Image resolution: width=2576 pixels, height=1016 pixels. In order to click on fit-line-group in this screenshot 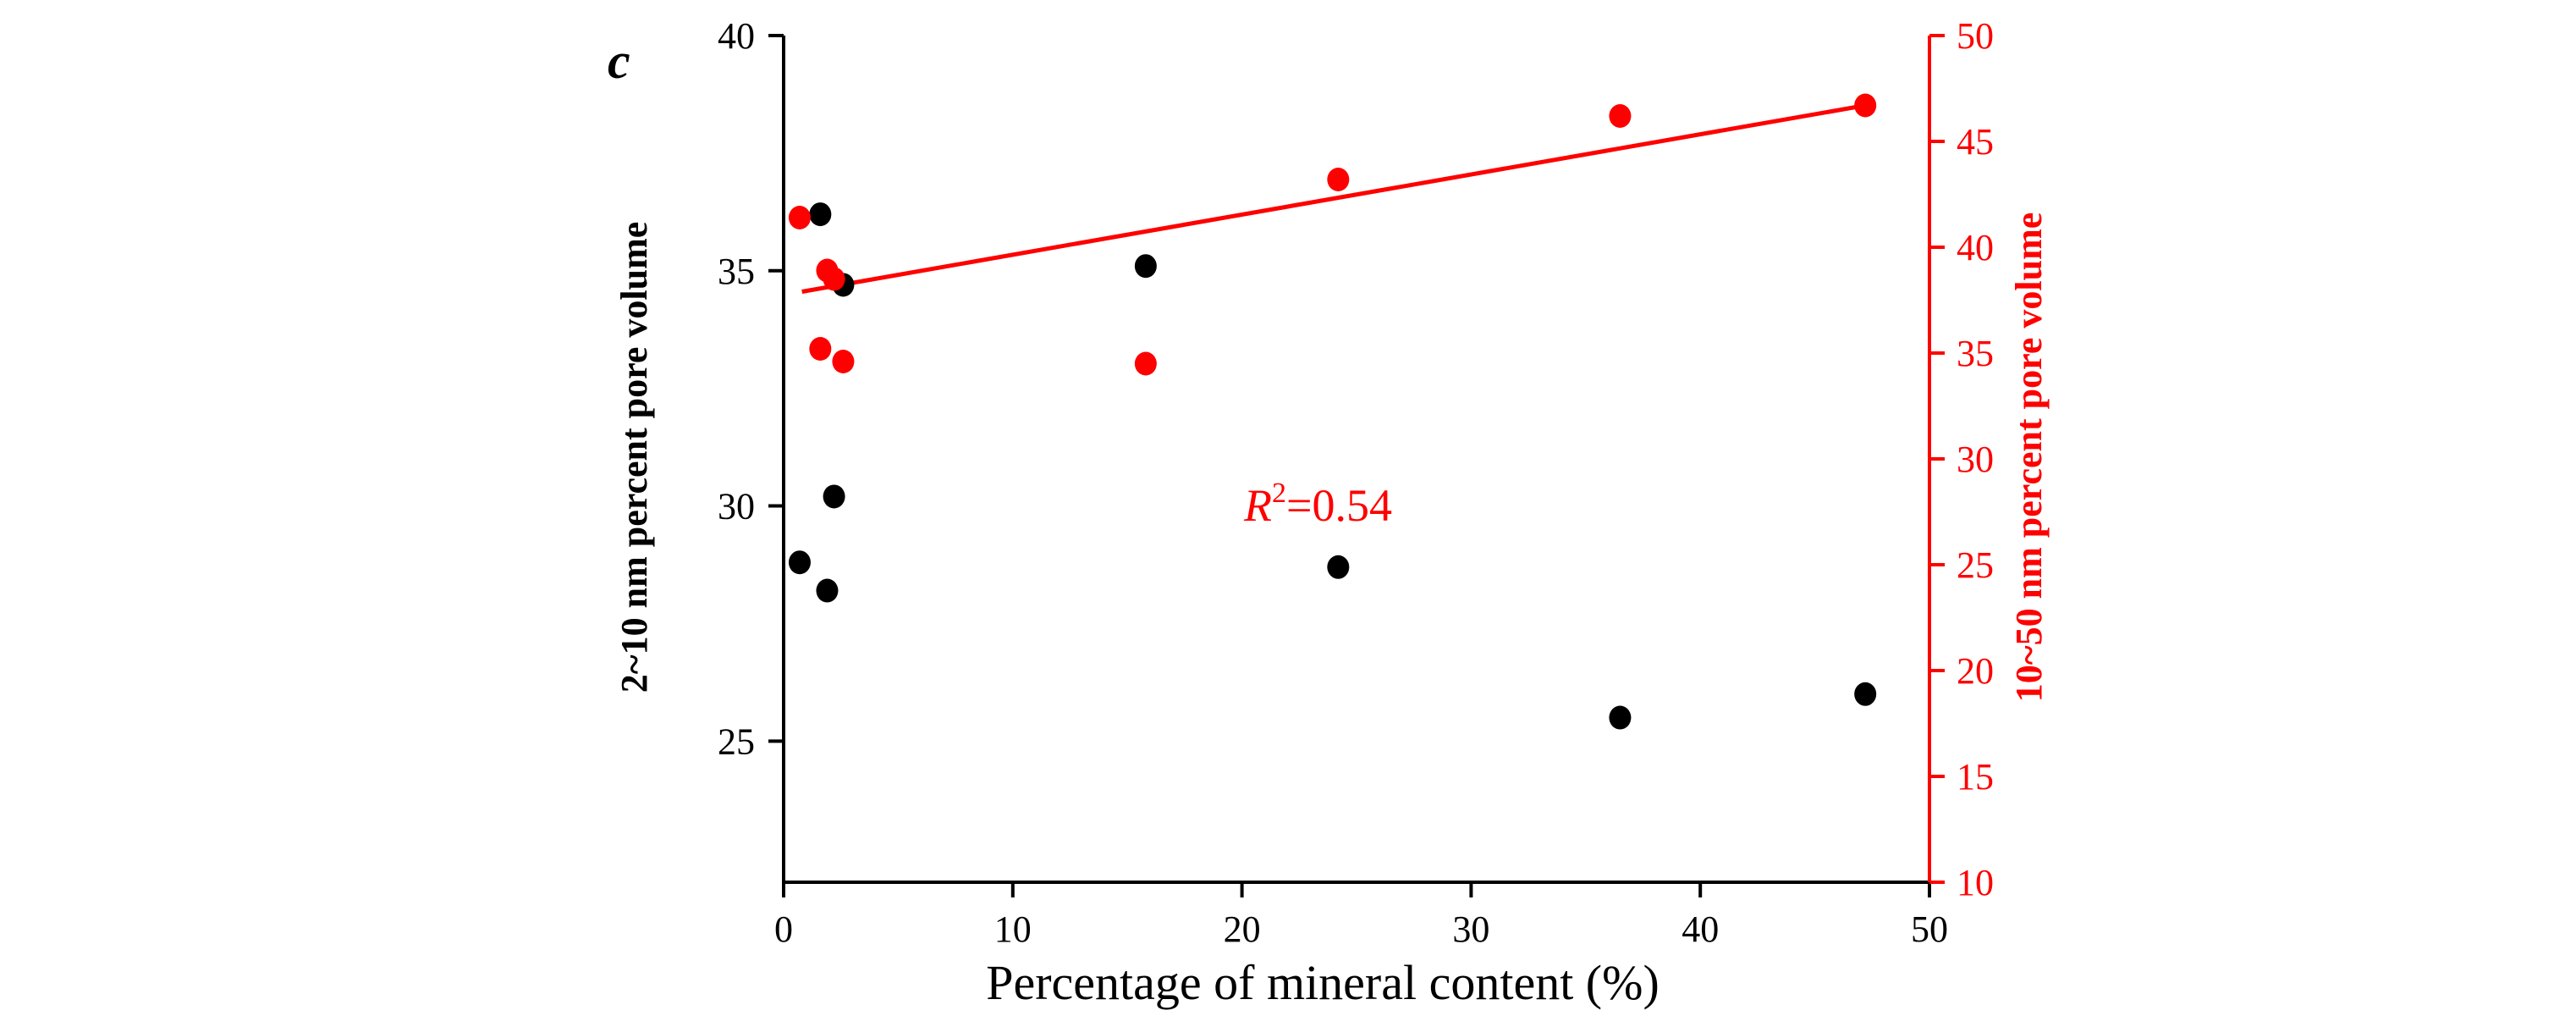, I will do `click(1333, 198)`.